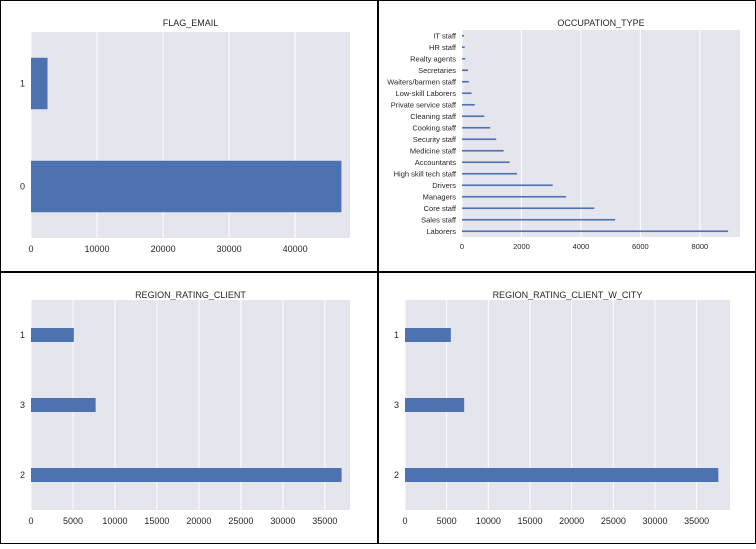  I want to click on category-label: Laborers, so click(441, 231).